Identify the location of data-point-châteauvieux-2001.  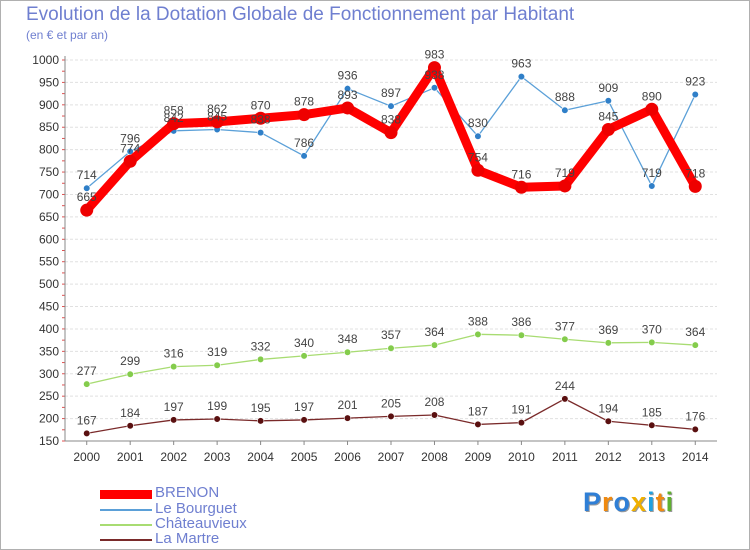
(130, 374).